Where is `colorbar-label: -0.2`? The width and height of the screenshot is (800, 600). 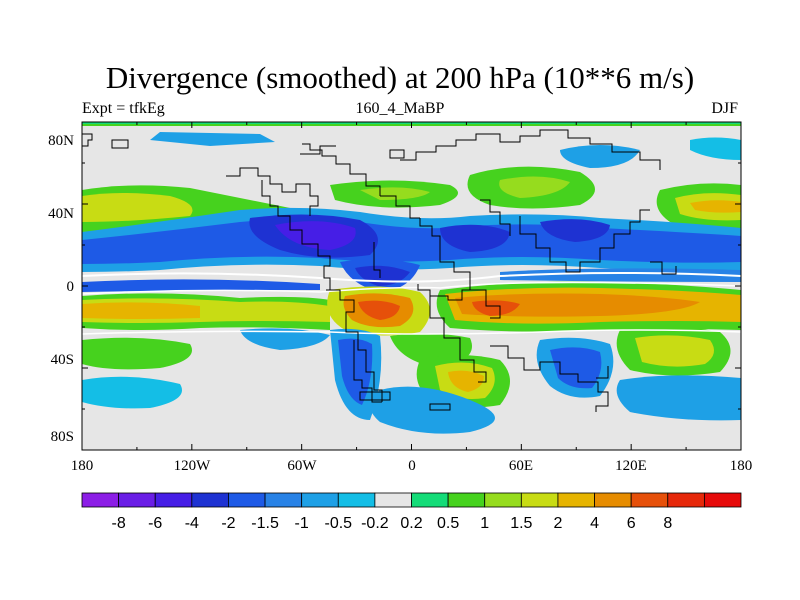
colorbar-label: -0.2 is located at coordinates (375, 523).